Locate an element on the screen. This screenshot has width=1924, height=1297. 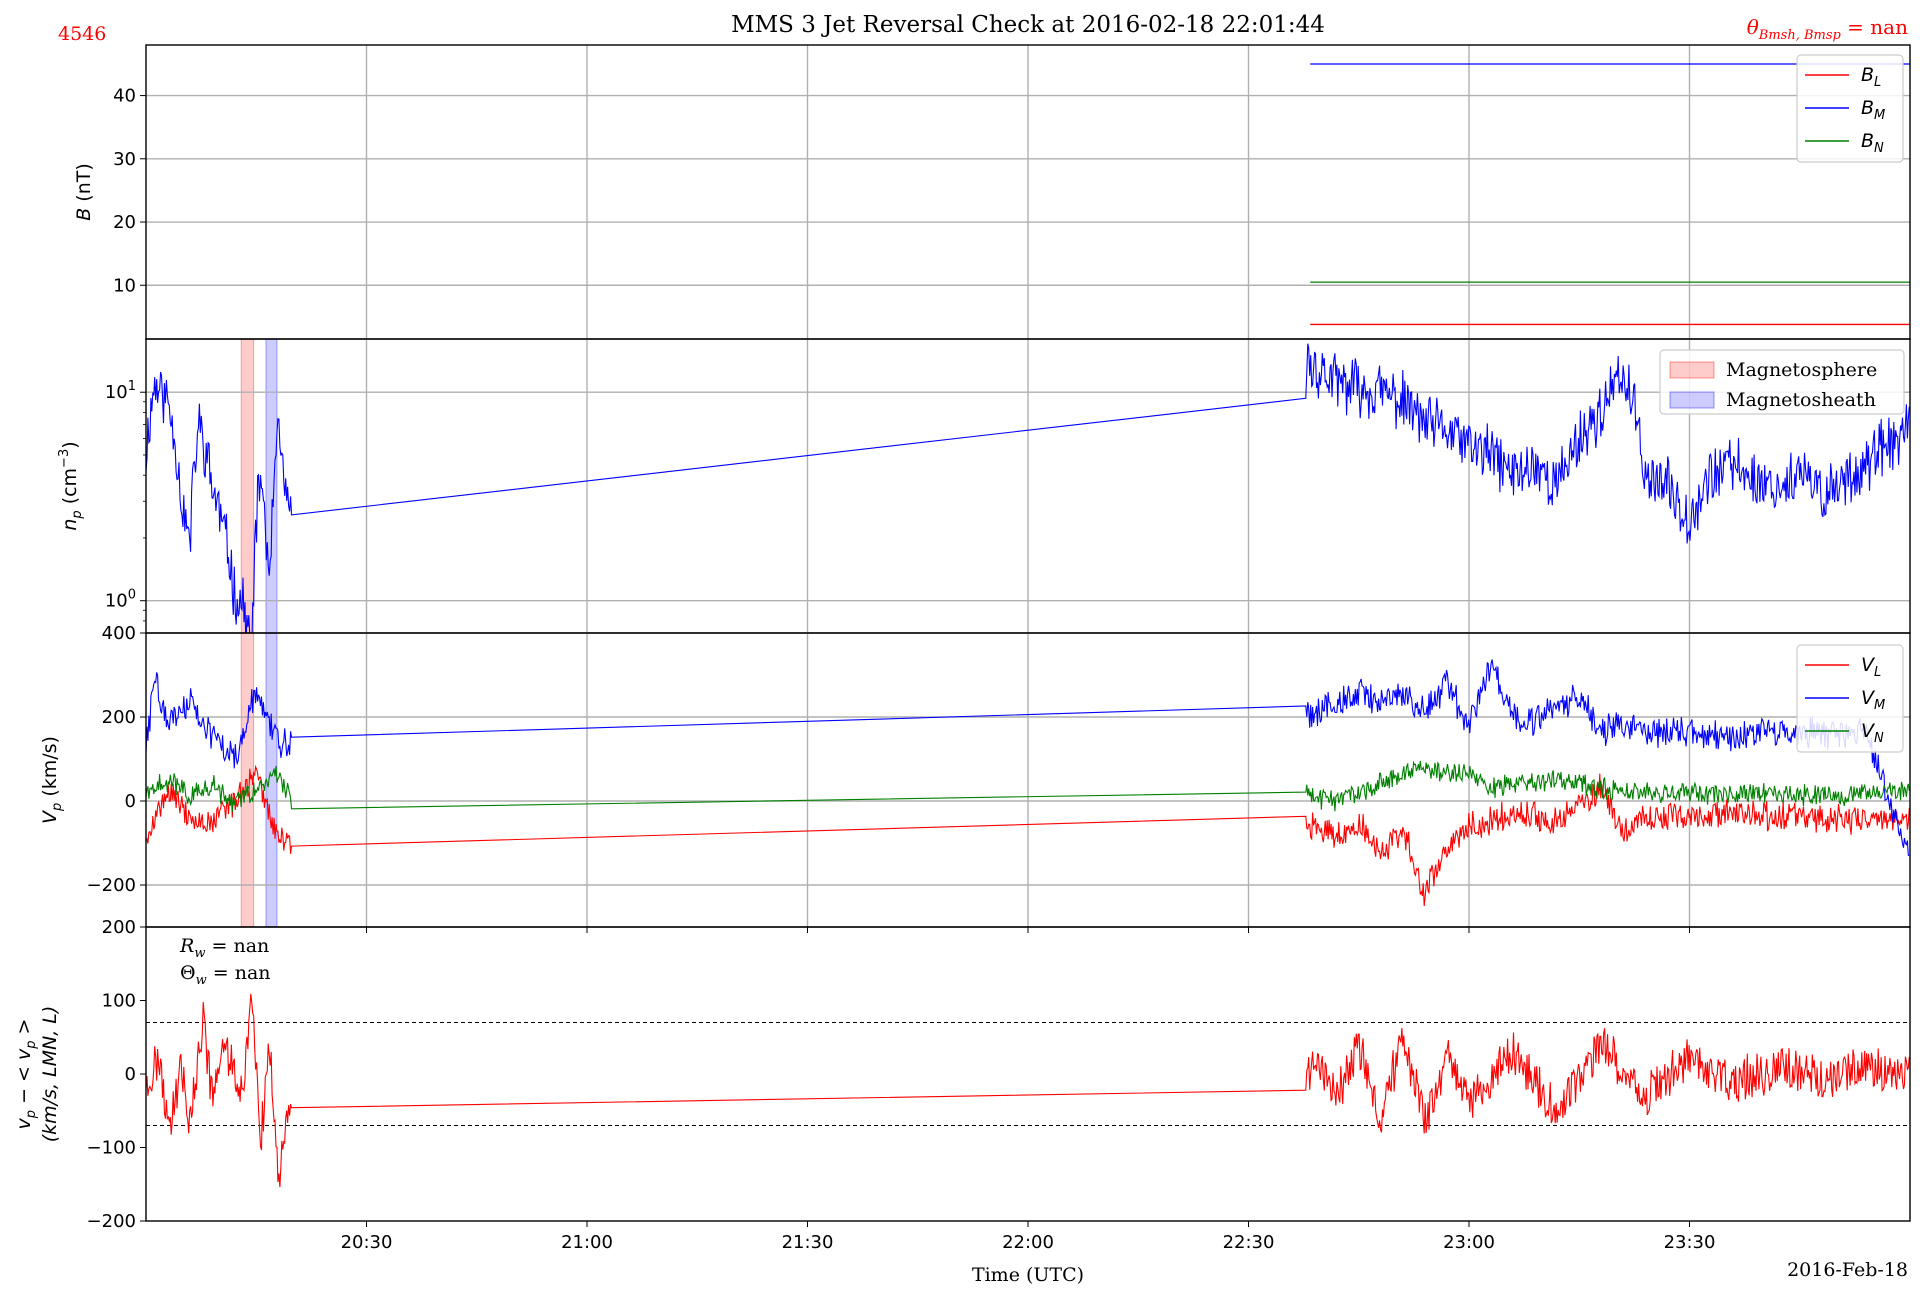
y-tick-label: 400 is located at coordinates (119, 633).